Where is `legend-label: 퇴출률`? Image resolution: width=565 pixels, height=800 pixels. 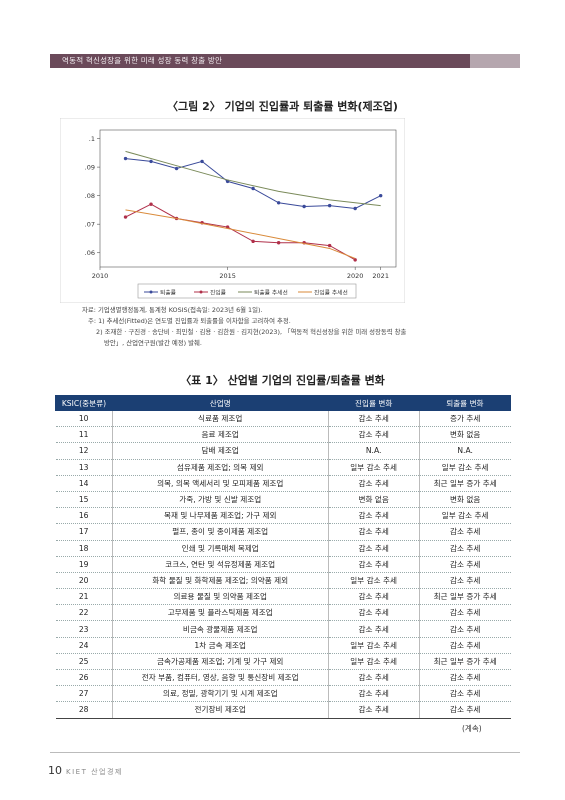 legend-label: 퇴출률 is located at coordinates (168, 292).